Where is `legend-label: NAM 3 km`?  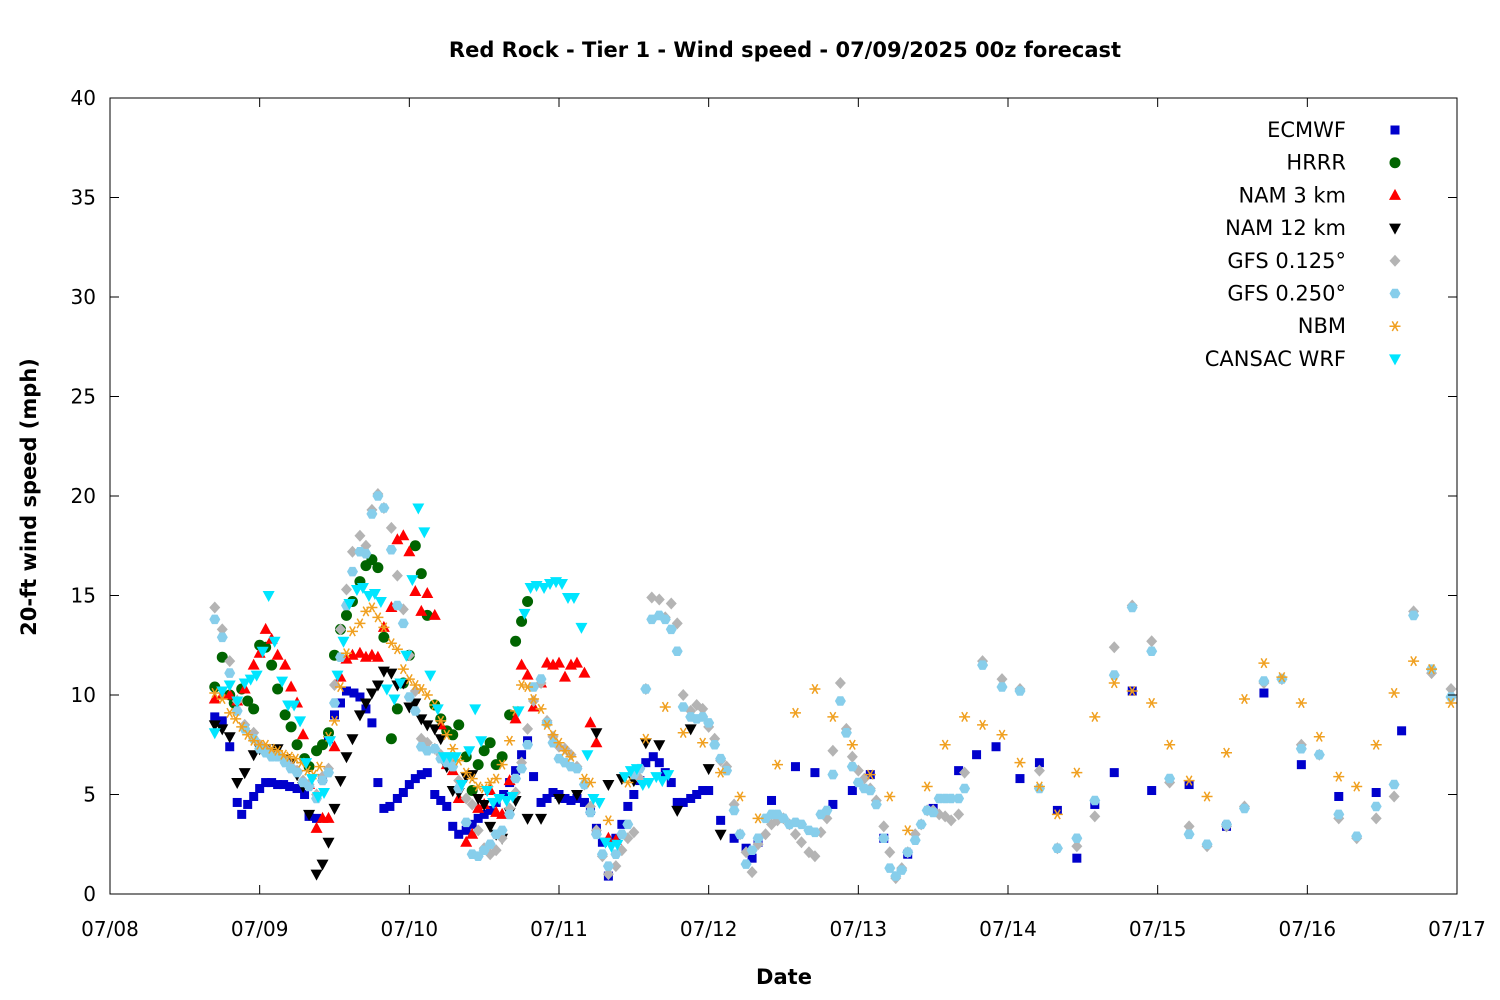
legend-label: NAM 3 km is located at coordinates (1292, 195).